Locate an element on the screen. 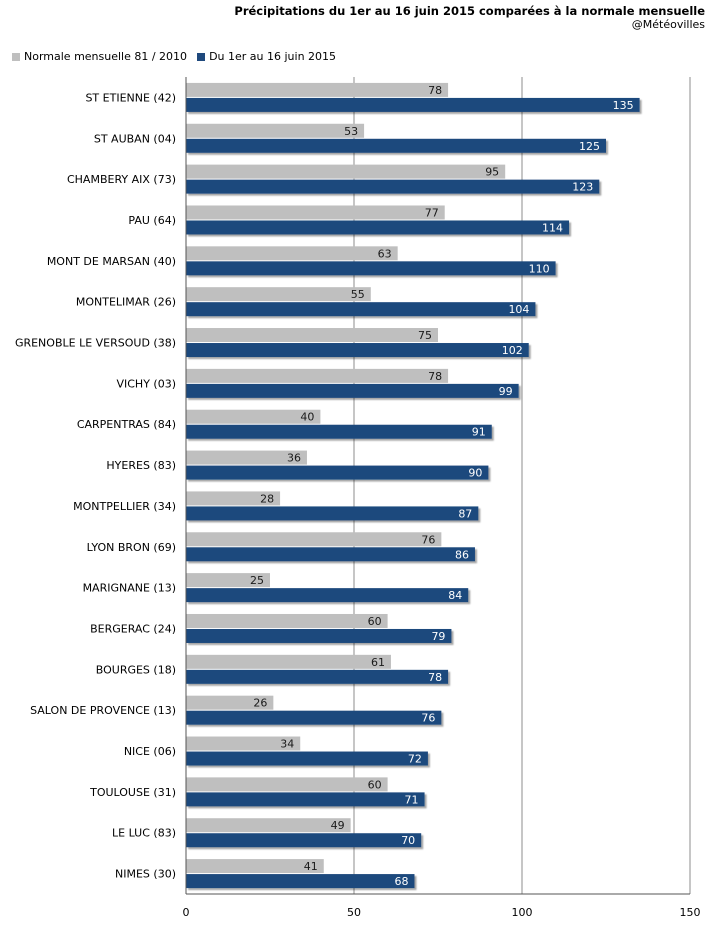 This screenshot has width=715, height=932. data-label-normale-0: 78 is located at coordinates (435, 90).